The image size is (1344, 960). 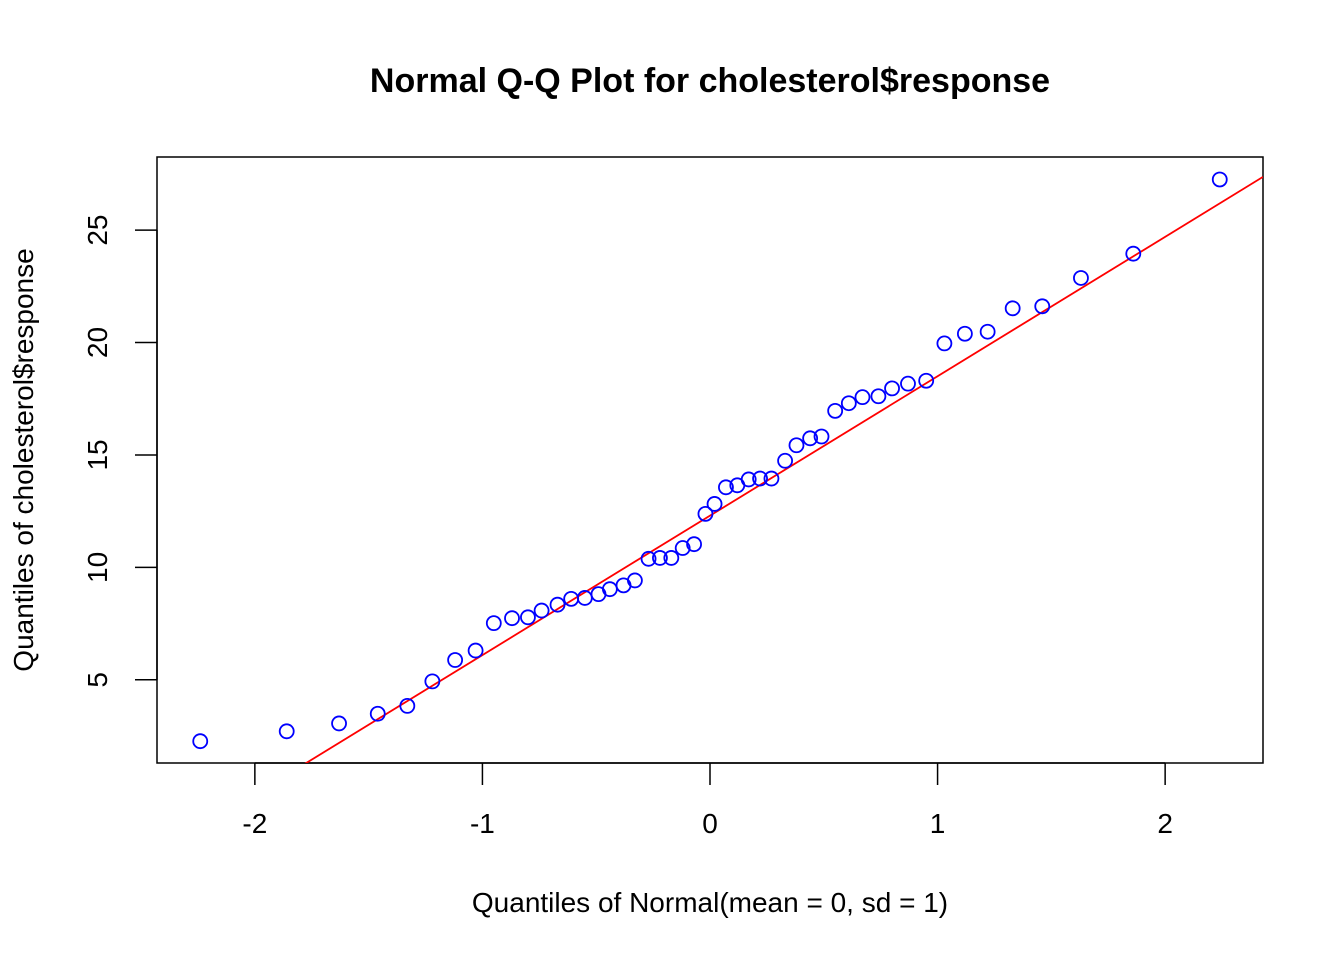 What do you see at coordinates (23, 459) in the screenshot?
I see `y-axis-label: Quantiles of cholesterol$response` at bounding box center [23, 459].